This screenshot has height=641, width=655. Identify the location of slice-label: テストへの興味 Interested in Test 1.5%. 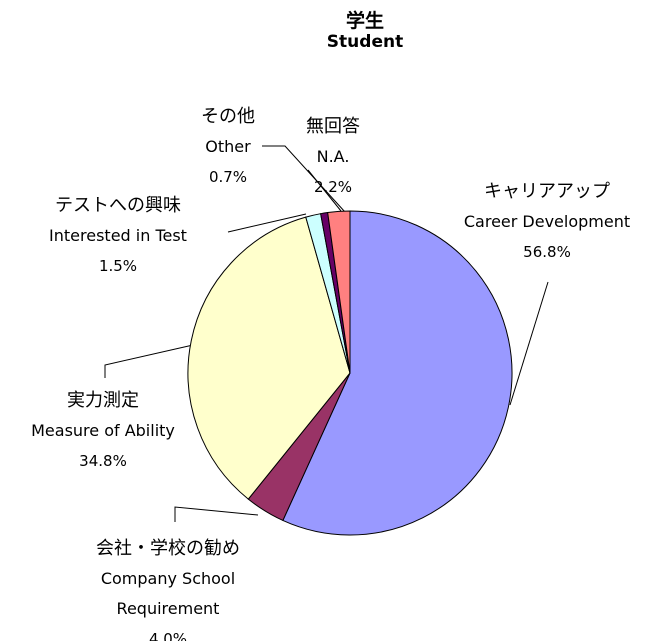
(118, 236).